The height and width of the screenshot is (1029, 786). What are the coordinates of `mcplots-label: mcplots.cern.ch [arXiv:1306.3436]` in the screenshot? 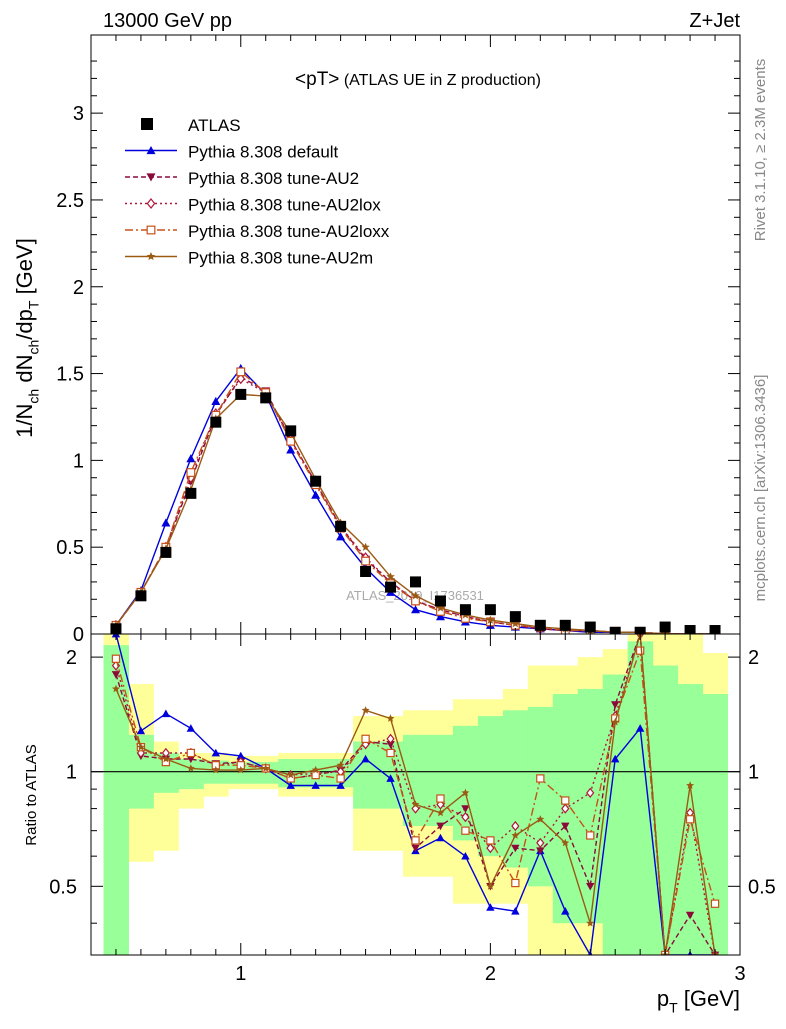 It's located at (760, 488).